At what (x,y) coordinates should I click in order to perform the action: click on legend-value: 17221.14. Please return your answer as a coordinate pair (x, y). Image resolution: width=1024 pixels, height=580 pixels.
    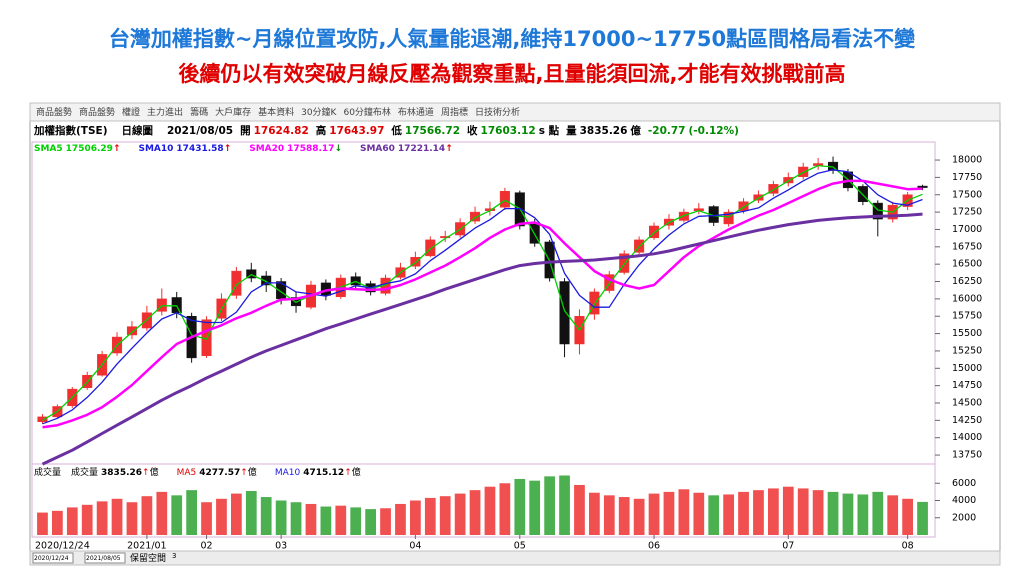
    Looking at the image, I should click on (421, 149).